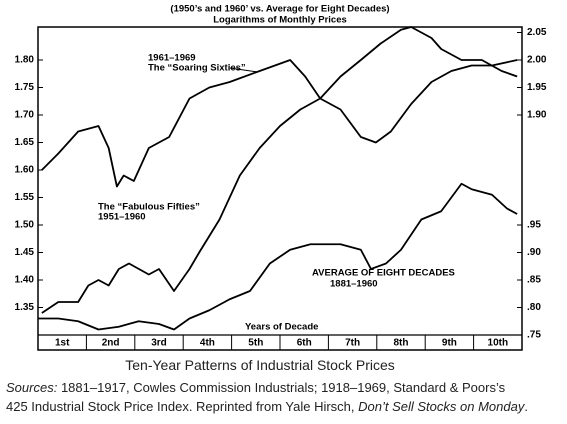 This screenshot has height=424, width=567. Describe the element at coordinates (534, 280) in the screenshot. I see `y-tick-label: .85` at that location.